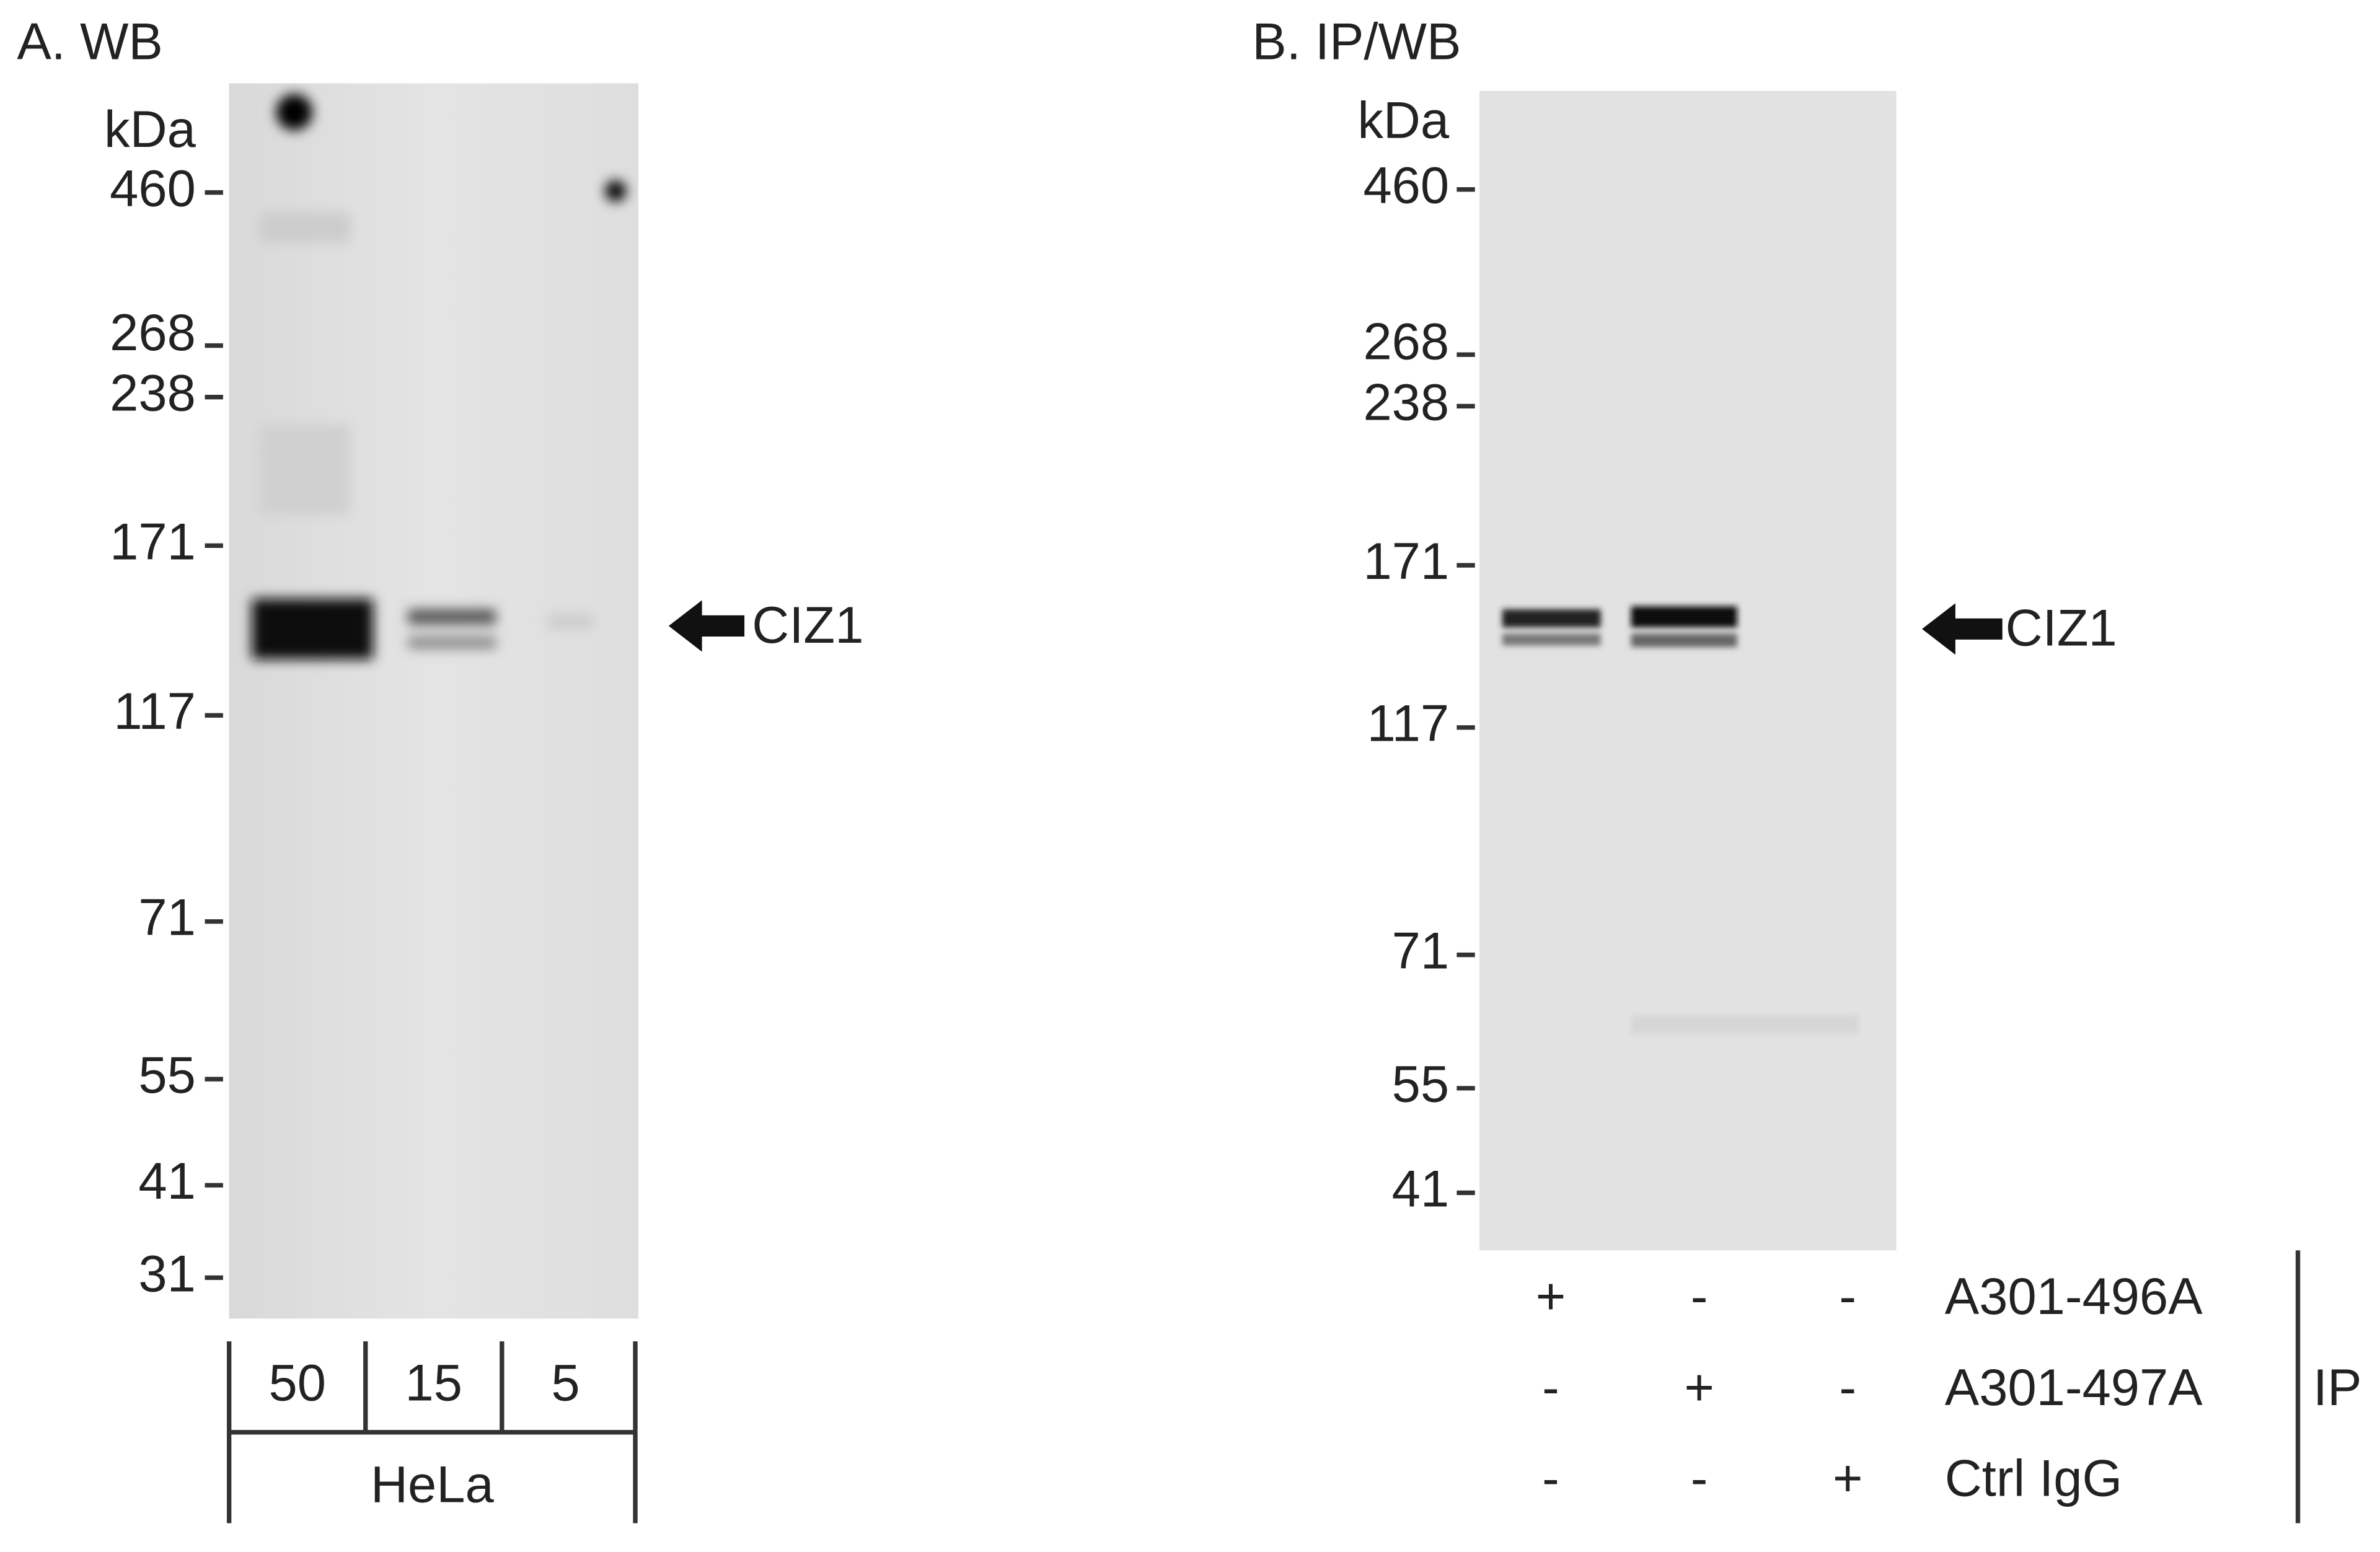 The width and height of the screenshot is (2380, 1552). Describe the element at coordinates (90, 41) in the screenshot. I see `panel-title: A. WB` at that location.